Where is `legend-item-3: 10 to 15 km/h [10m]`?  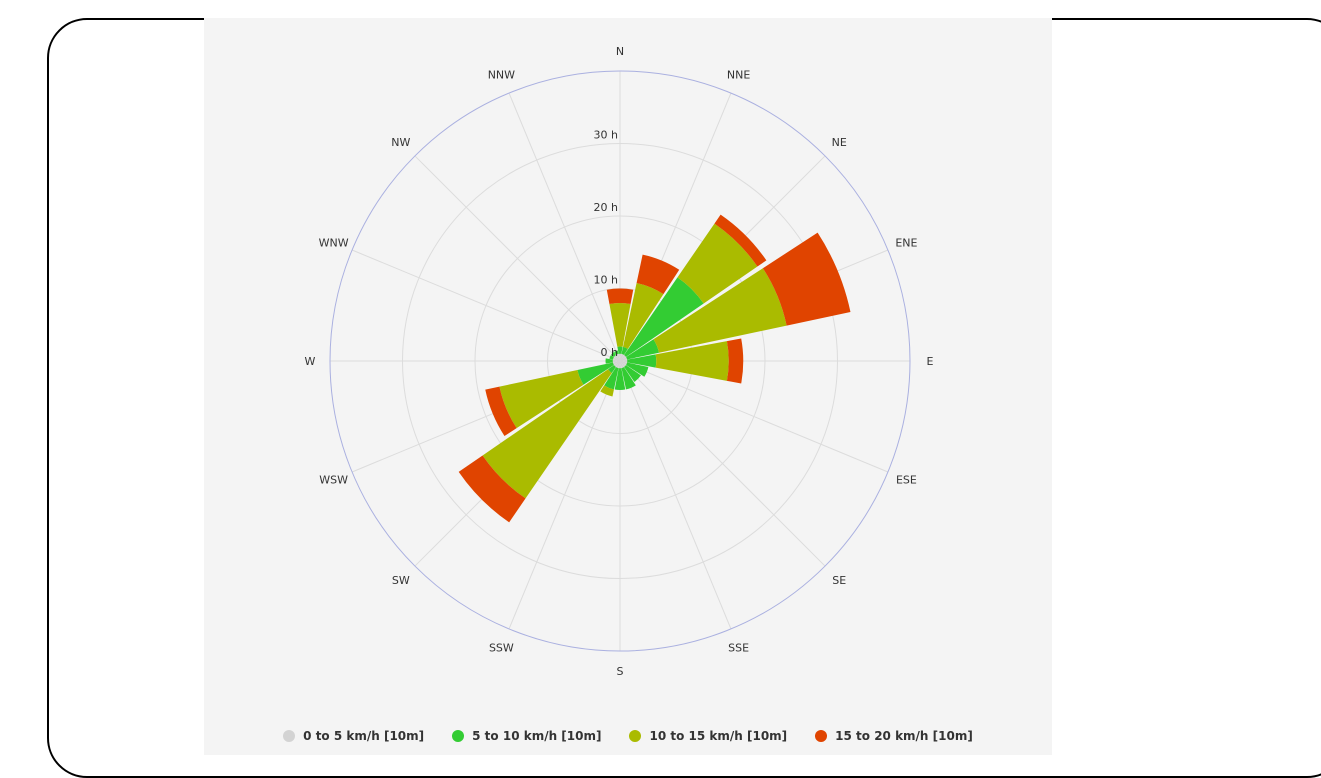 legend-item-3: 10 to 15 km/h [10m] is located at coordinates (708, 736).